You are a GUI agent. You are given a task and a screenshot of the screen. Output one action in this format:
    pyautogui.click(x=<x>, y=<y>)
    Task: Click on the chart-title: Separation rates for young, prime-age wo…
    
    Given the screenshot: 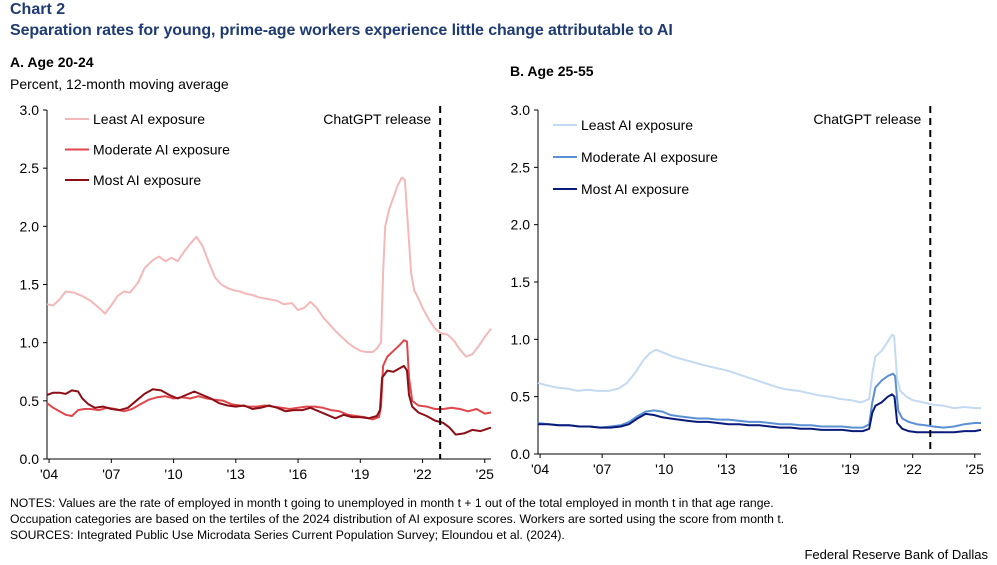 What is the action you would take?
    pyautogui.click(x=341, y=30)
    